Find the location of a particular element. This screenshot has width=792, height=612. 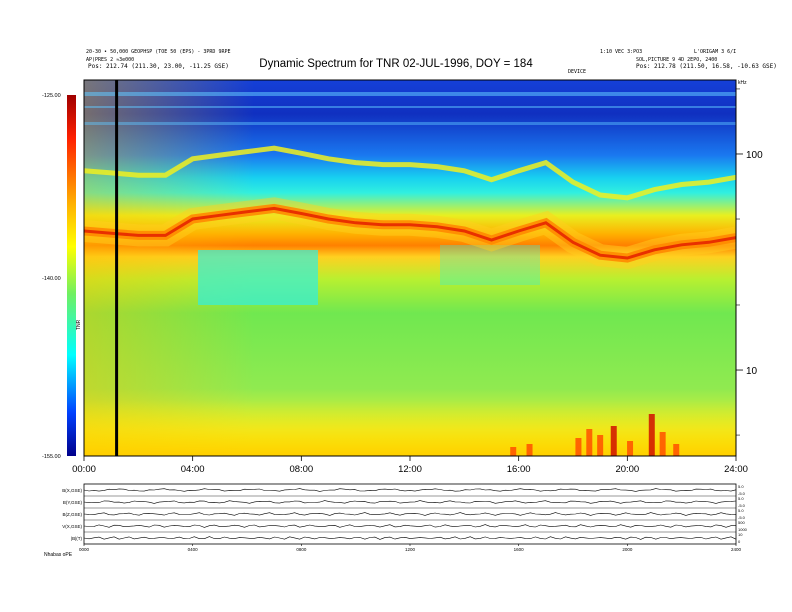

plasma-line-core is located at coordinates (410, 233).